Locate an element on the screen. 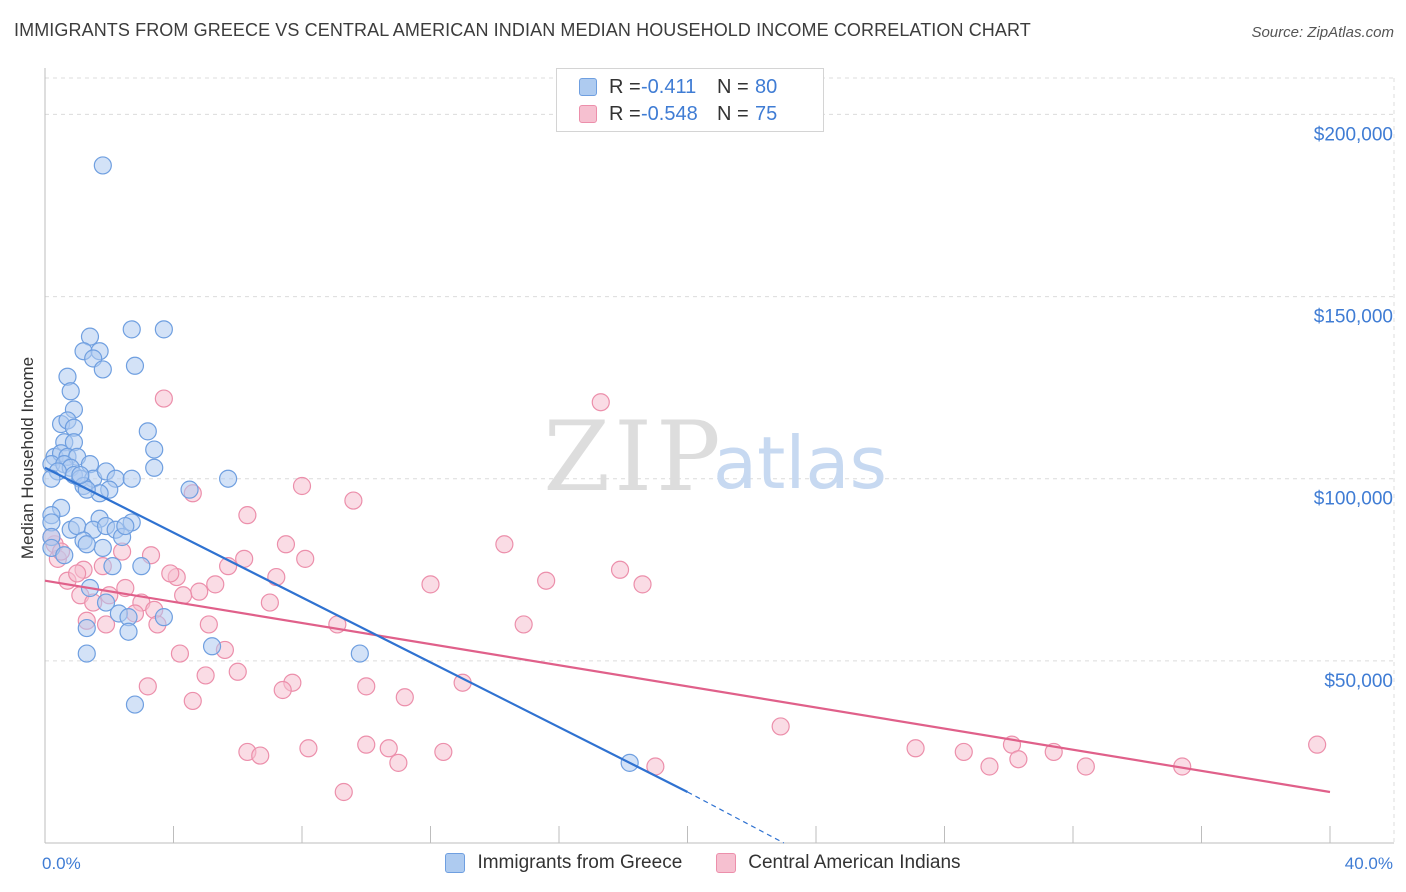  source-label: Source: ZipAtlas.com is located at coordinates (1322, 32).